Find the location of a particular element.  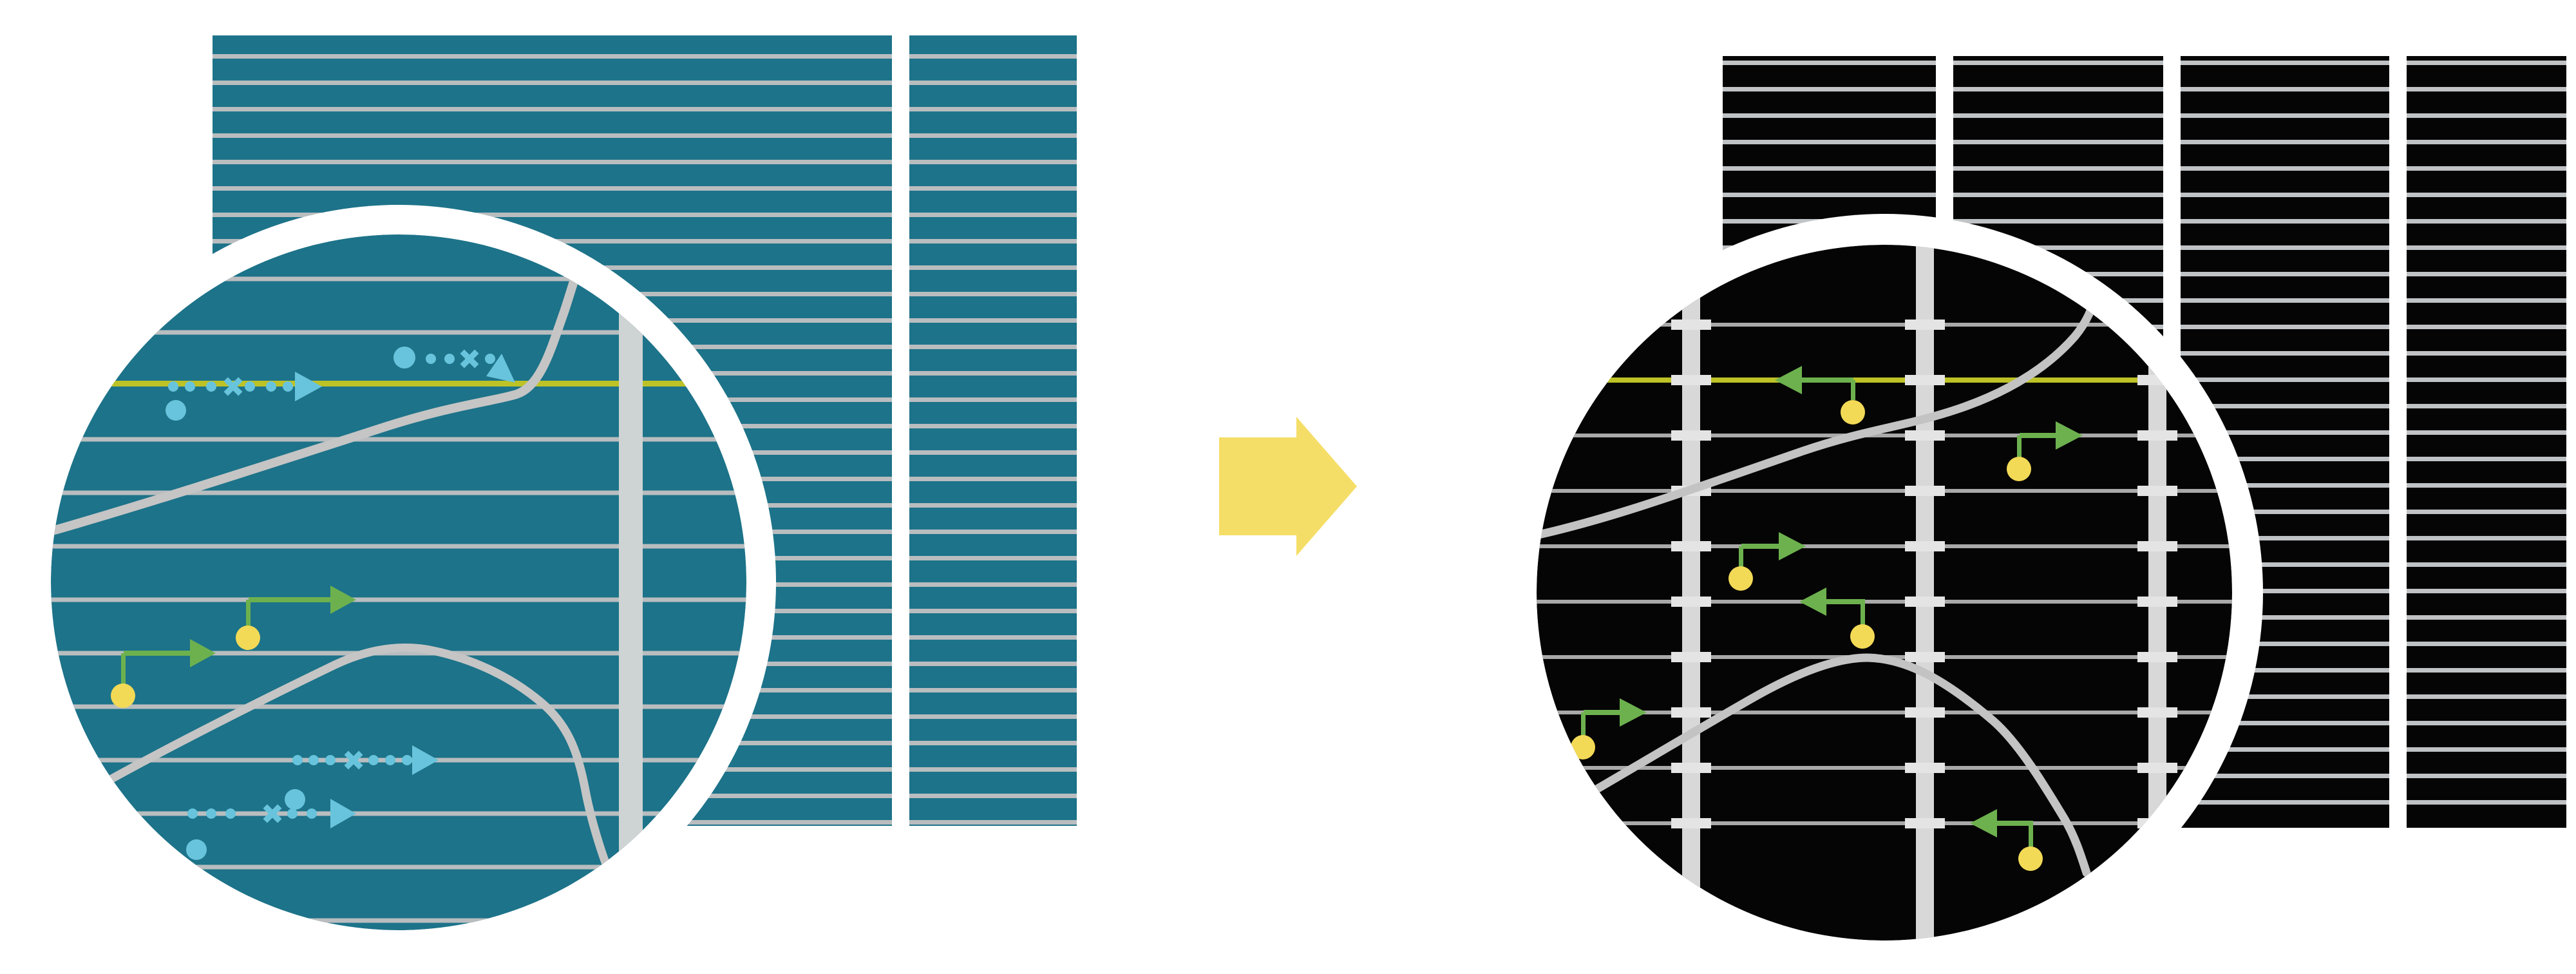

arrowhead-icon is located at coordinates (343, 600).